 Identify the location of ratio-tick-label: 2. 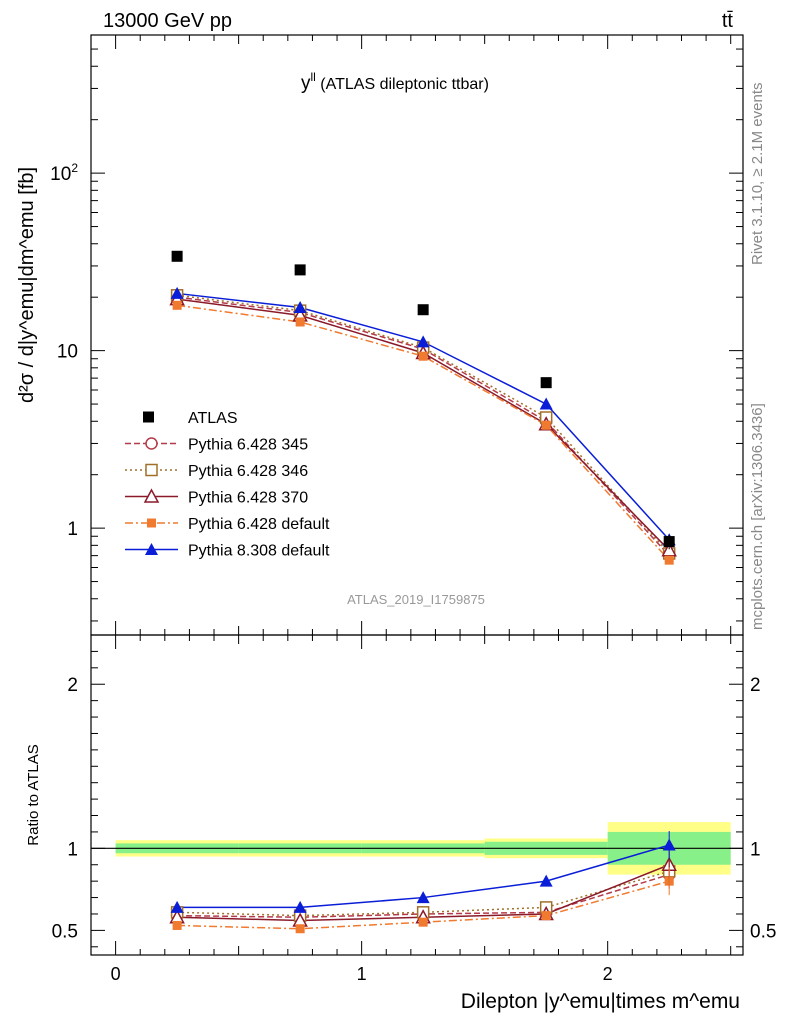
(72, 685).